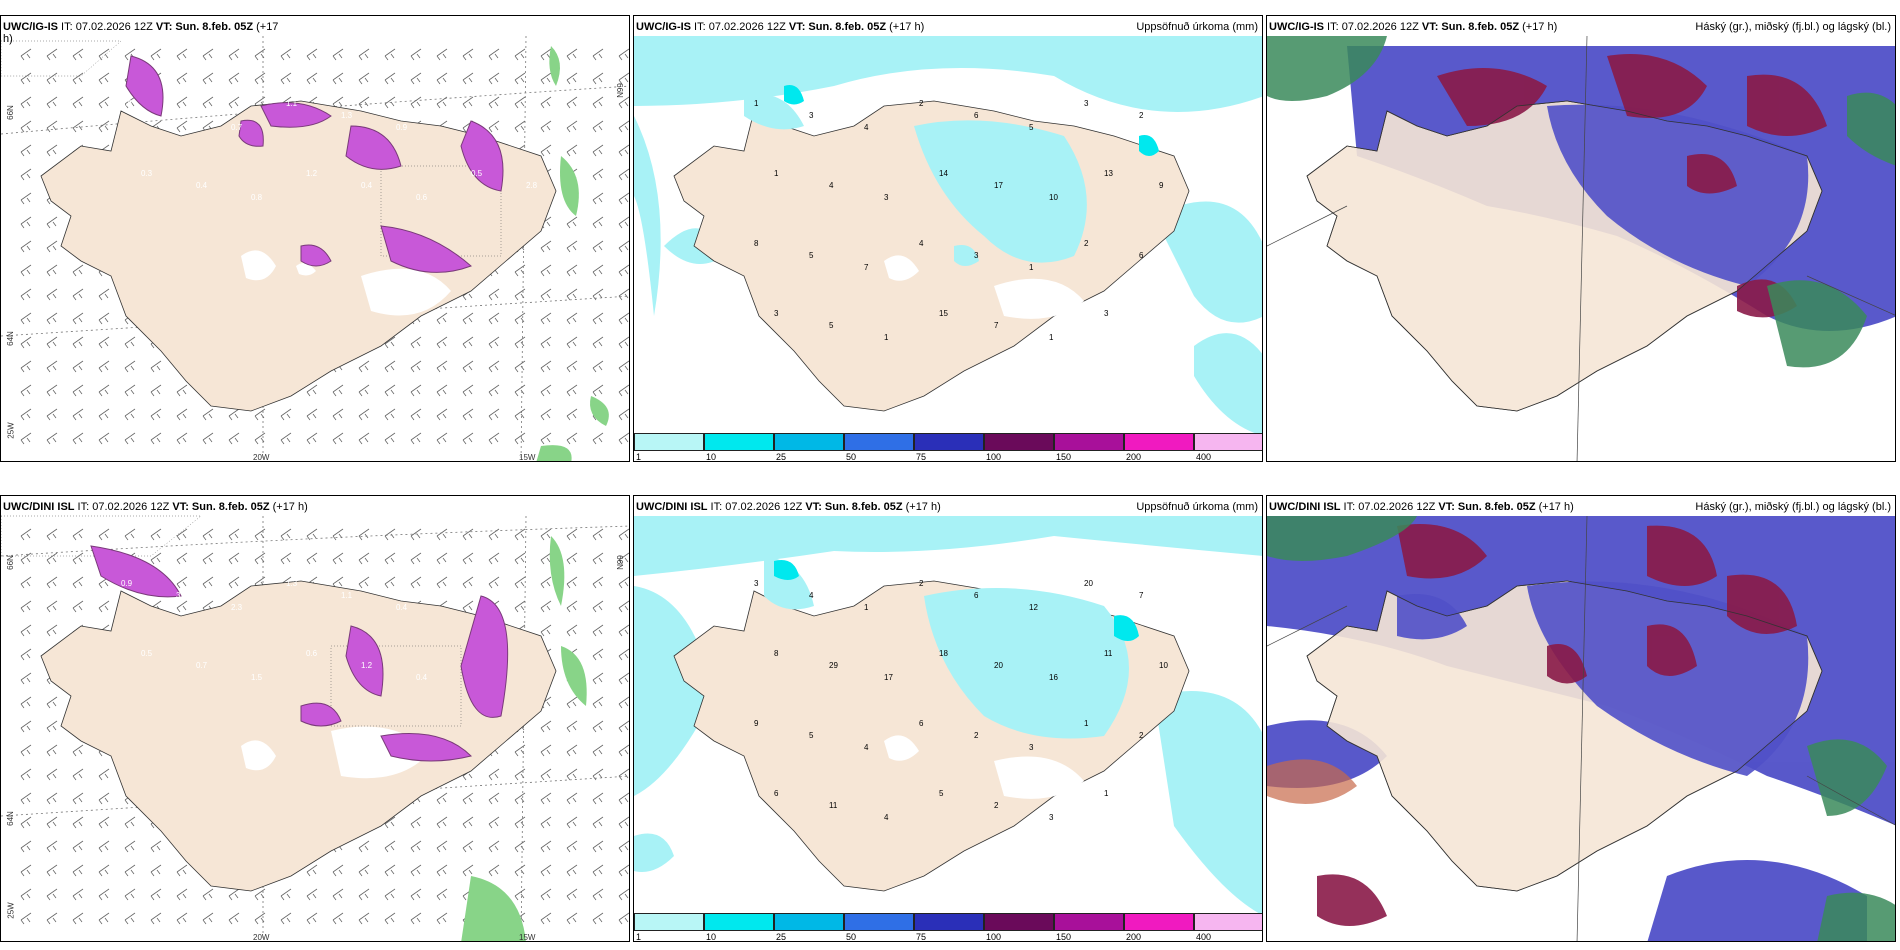 Image resolution: width=1900 pixels, height=950 pixels. Describe the element at coordinates (10, 562) in the screenshot. I see `lat-label-66n: 66N` at that location.